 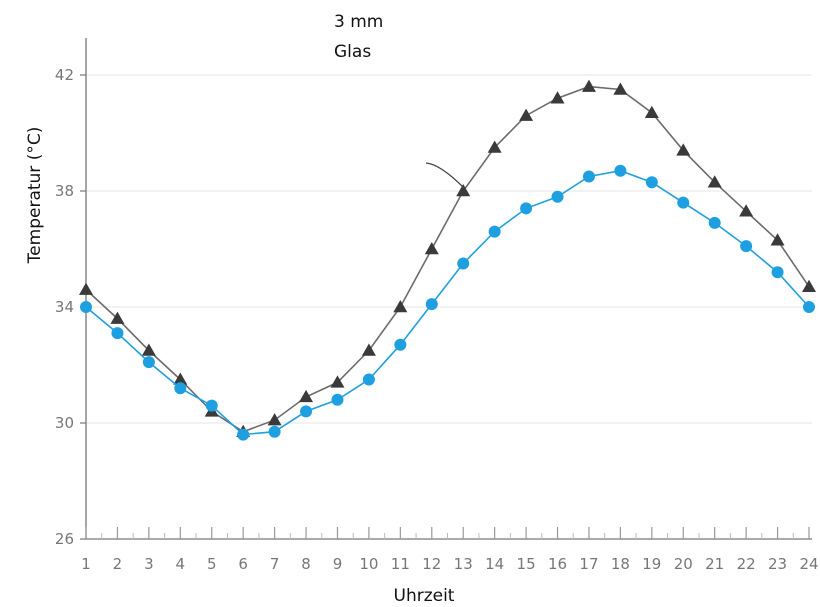 I want to click on x-tick-label: 19, so click(x=651, y=564).